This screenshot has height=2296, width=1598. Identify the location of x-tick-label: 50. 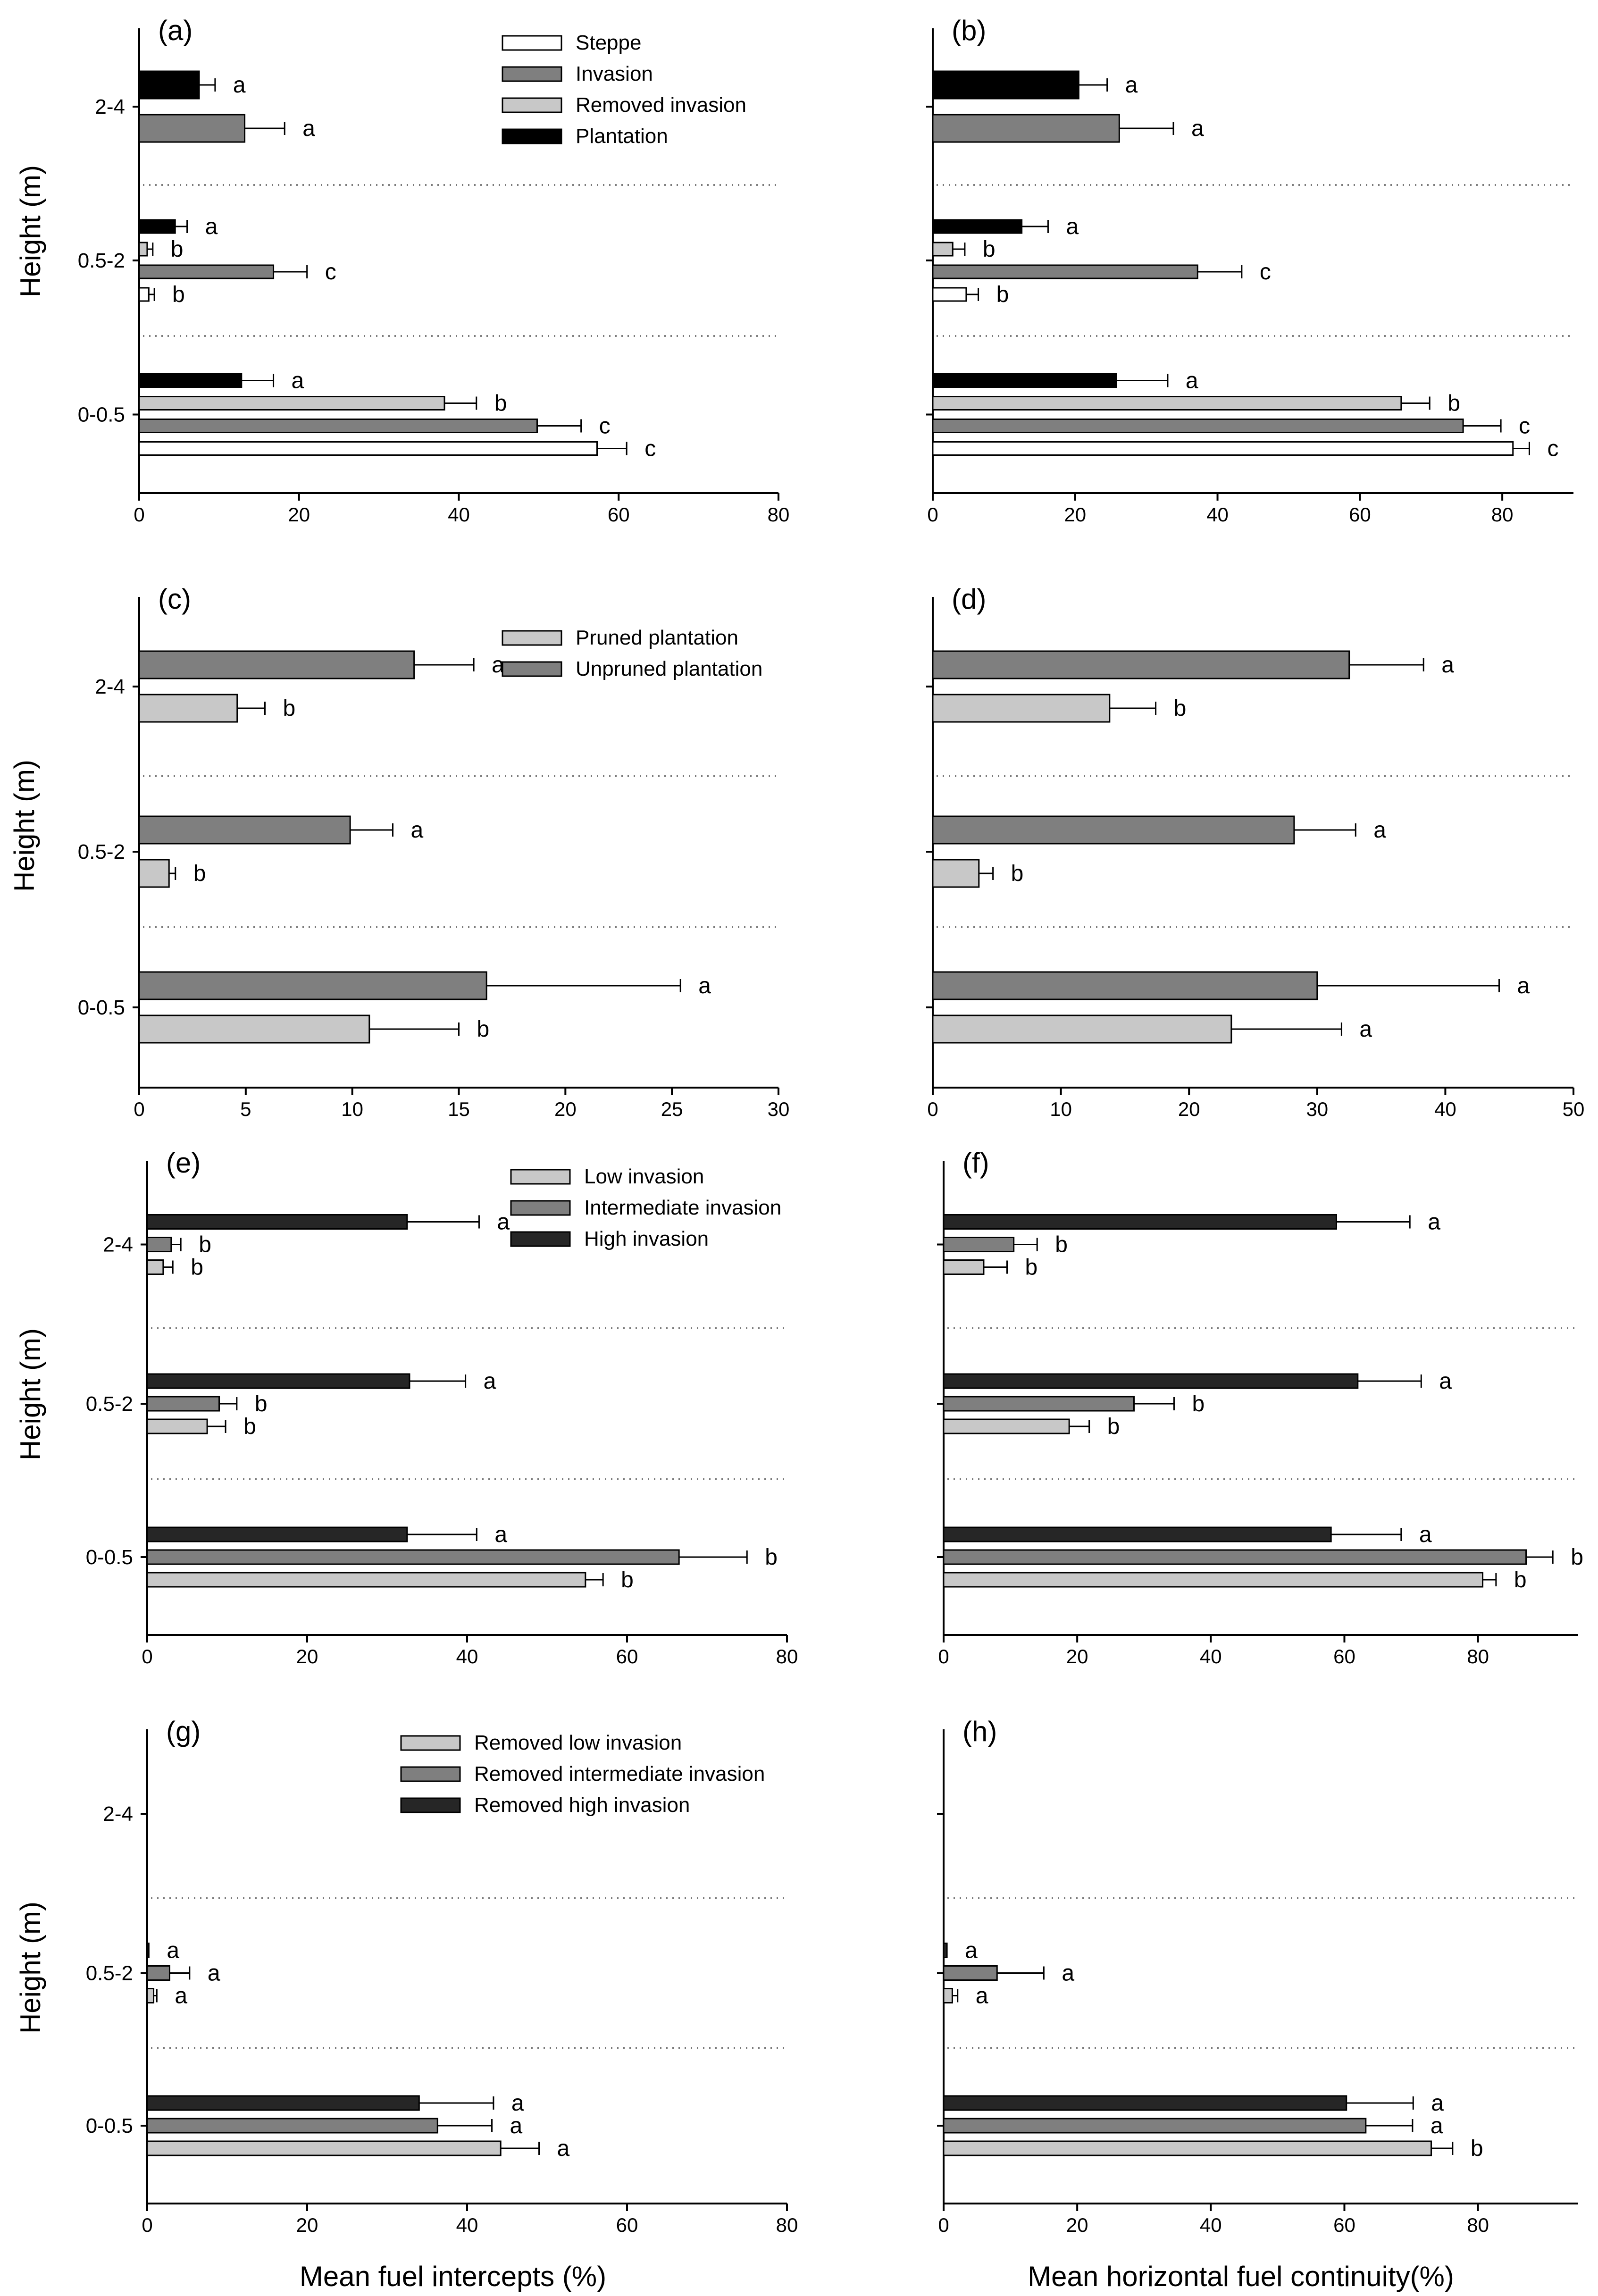
(1574, 1109).